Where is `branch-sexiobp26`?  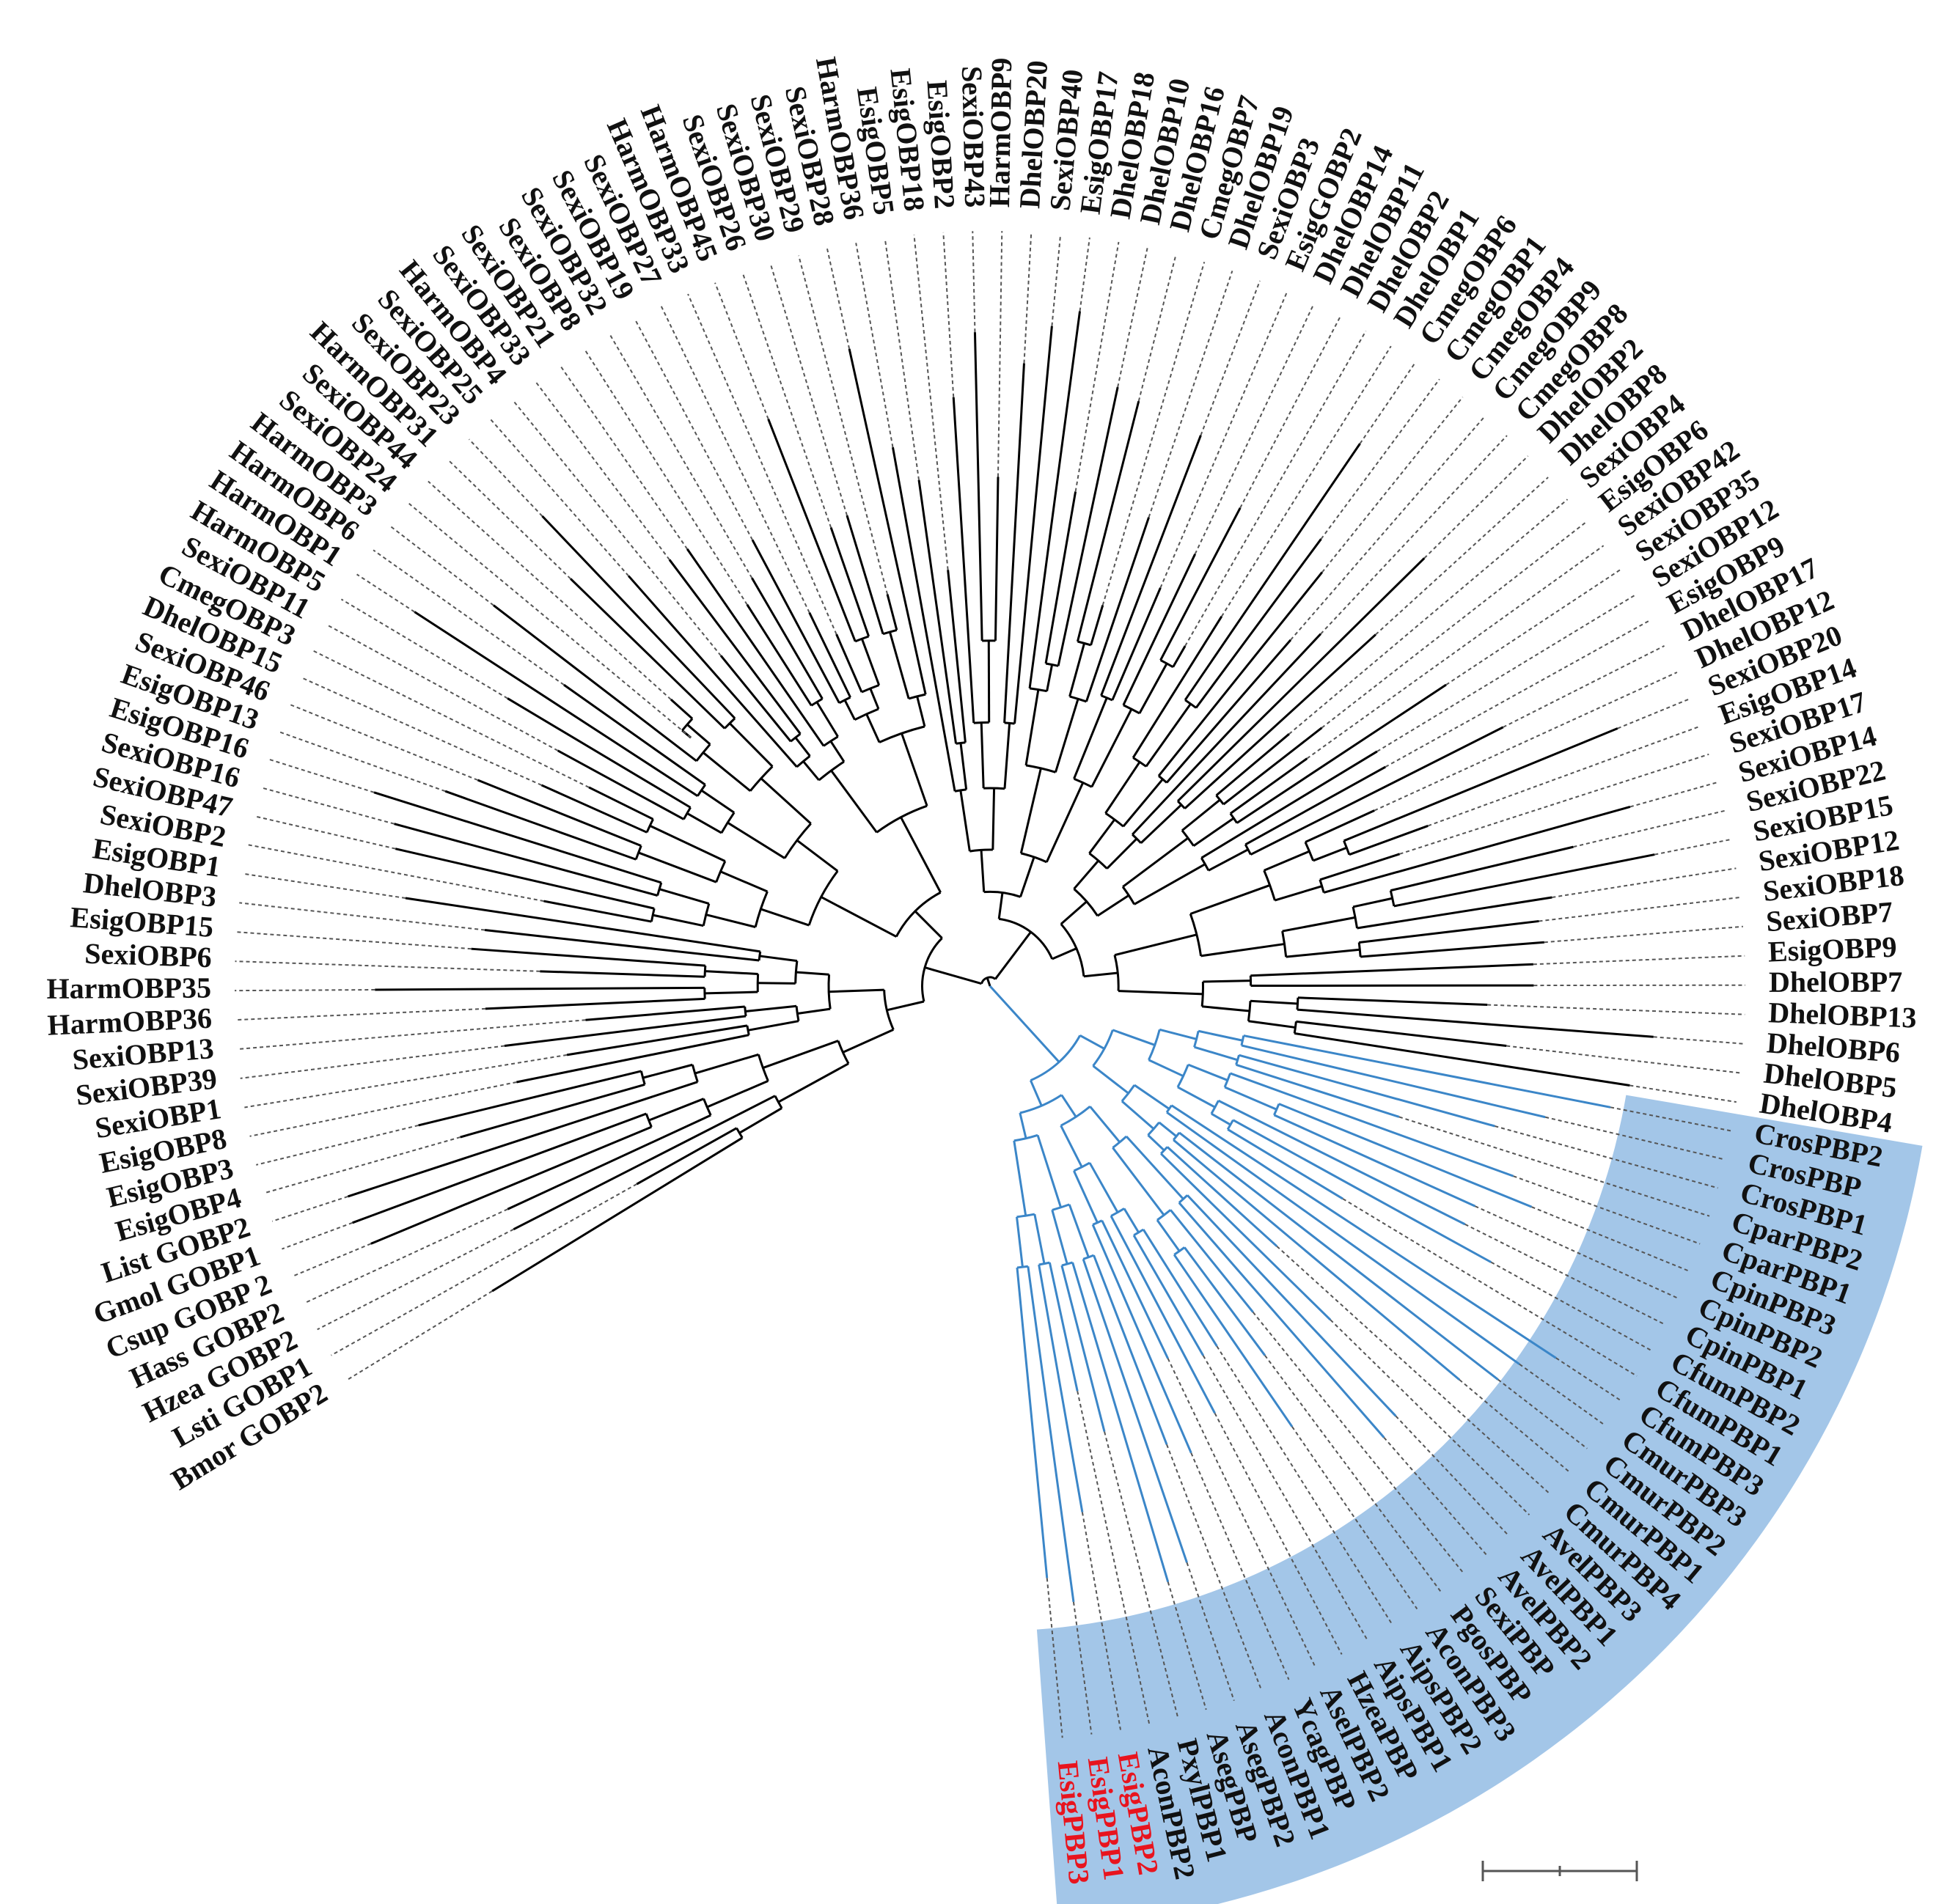 branch-sexiobp26 is located at coordinates (849, 582).